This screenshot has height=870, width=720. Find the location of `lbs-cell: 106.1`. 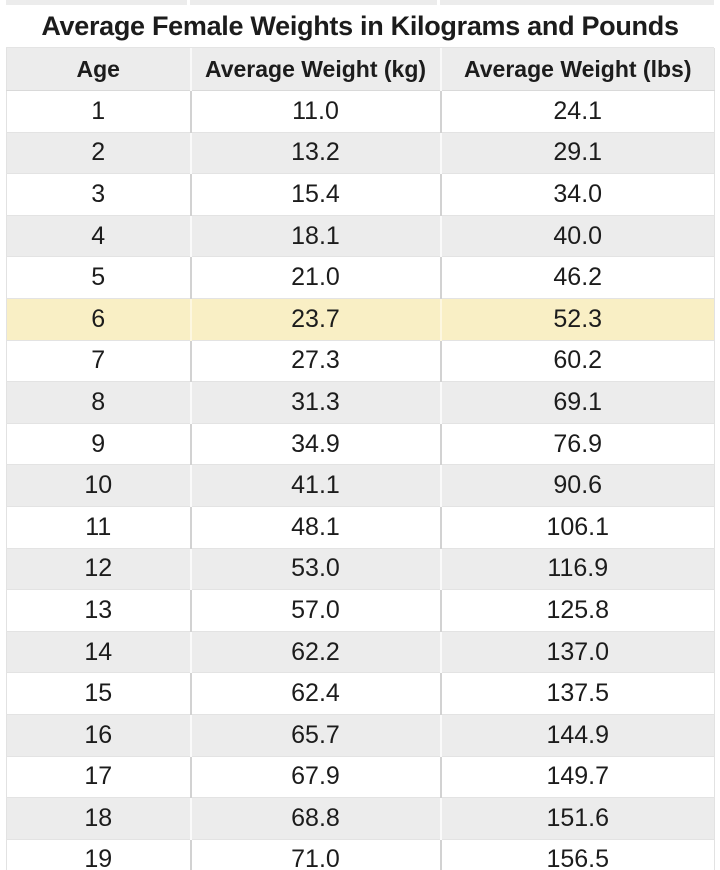

lbs-cell: 106.1 is located at coordinates (577, 527).